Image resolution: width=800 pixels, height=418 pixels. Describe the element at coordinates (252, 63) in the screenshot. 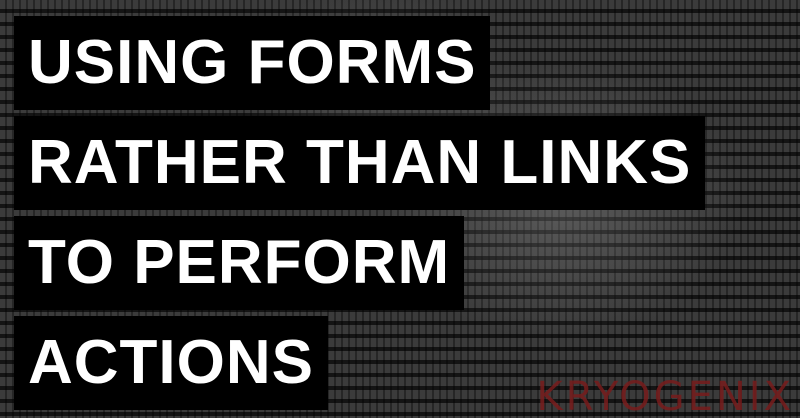

I see `title-line: USING FORMS` at that location.